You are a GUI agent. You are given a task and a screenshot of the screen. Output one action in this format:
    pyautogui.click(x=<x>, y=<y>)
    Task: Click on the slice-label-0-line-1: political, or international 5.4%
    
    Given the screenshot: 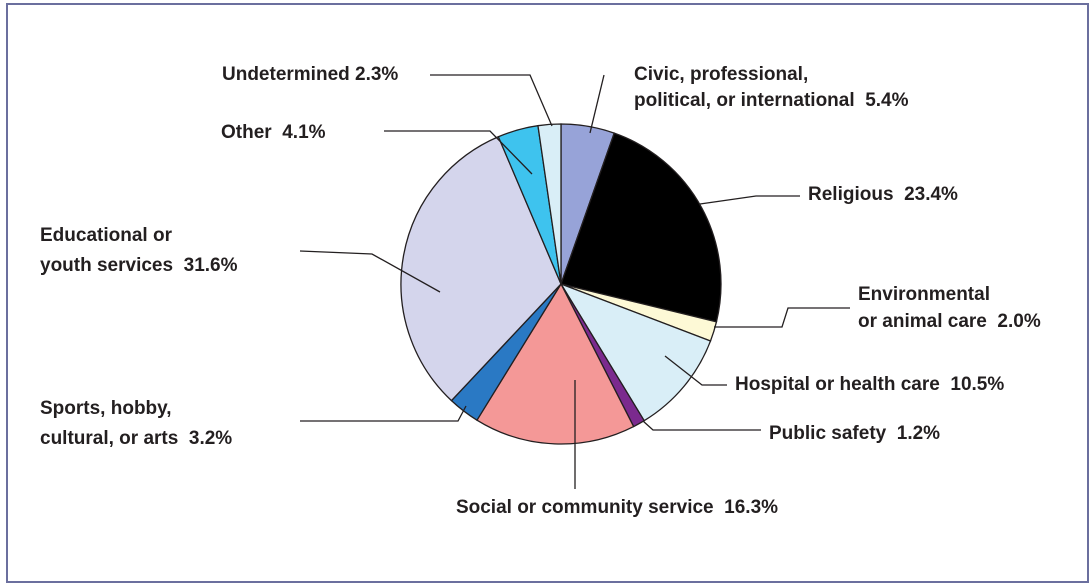 What is the action you would take?
    pyautogui.click(x=771, y=100)
    